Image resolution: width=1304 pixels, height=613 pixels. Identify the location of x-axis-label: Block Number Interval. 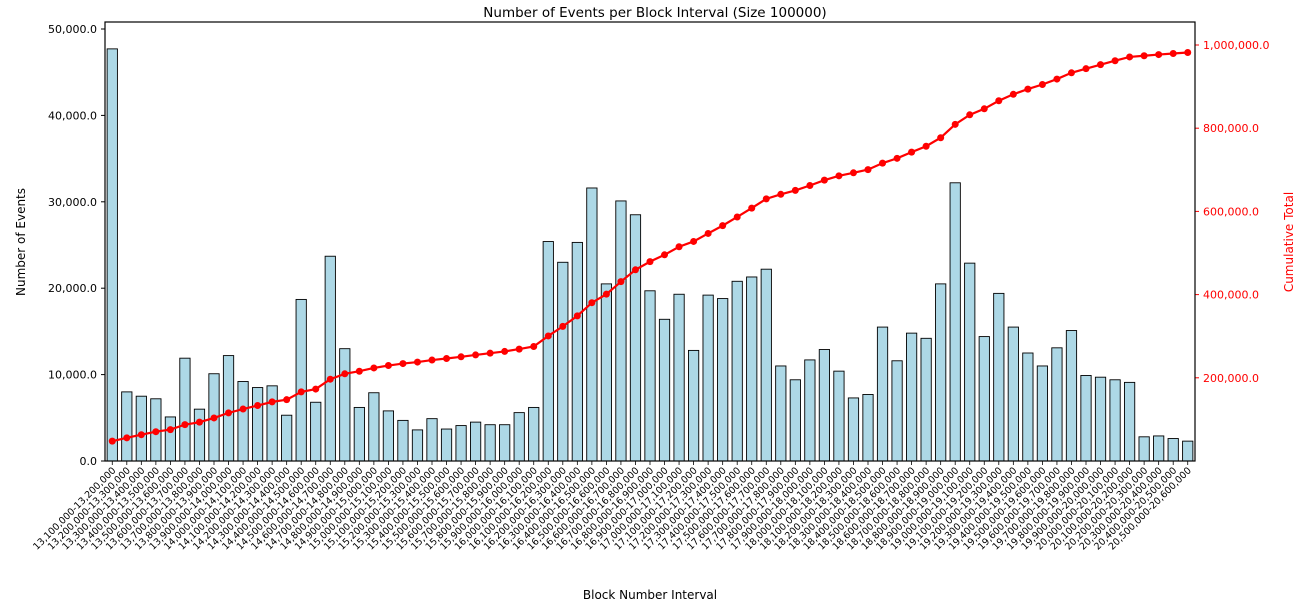
(650, 595).